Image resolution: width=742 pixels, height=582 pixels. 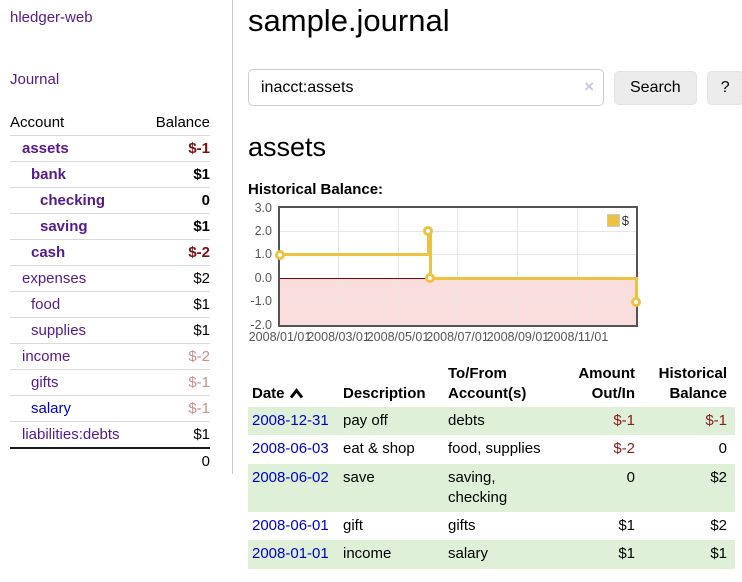 I want to click on account-link: cash, so click(x=48, y=252).